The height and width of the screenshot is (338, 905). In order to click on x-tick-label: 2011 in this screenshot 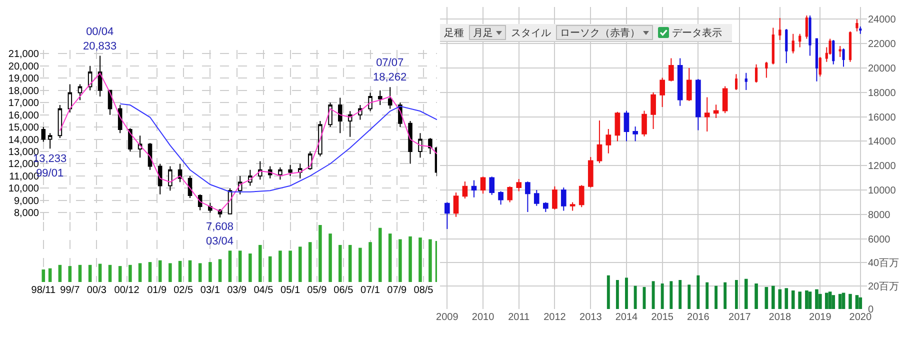, I will do `click(519, 317)`.